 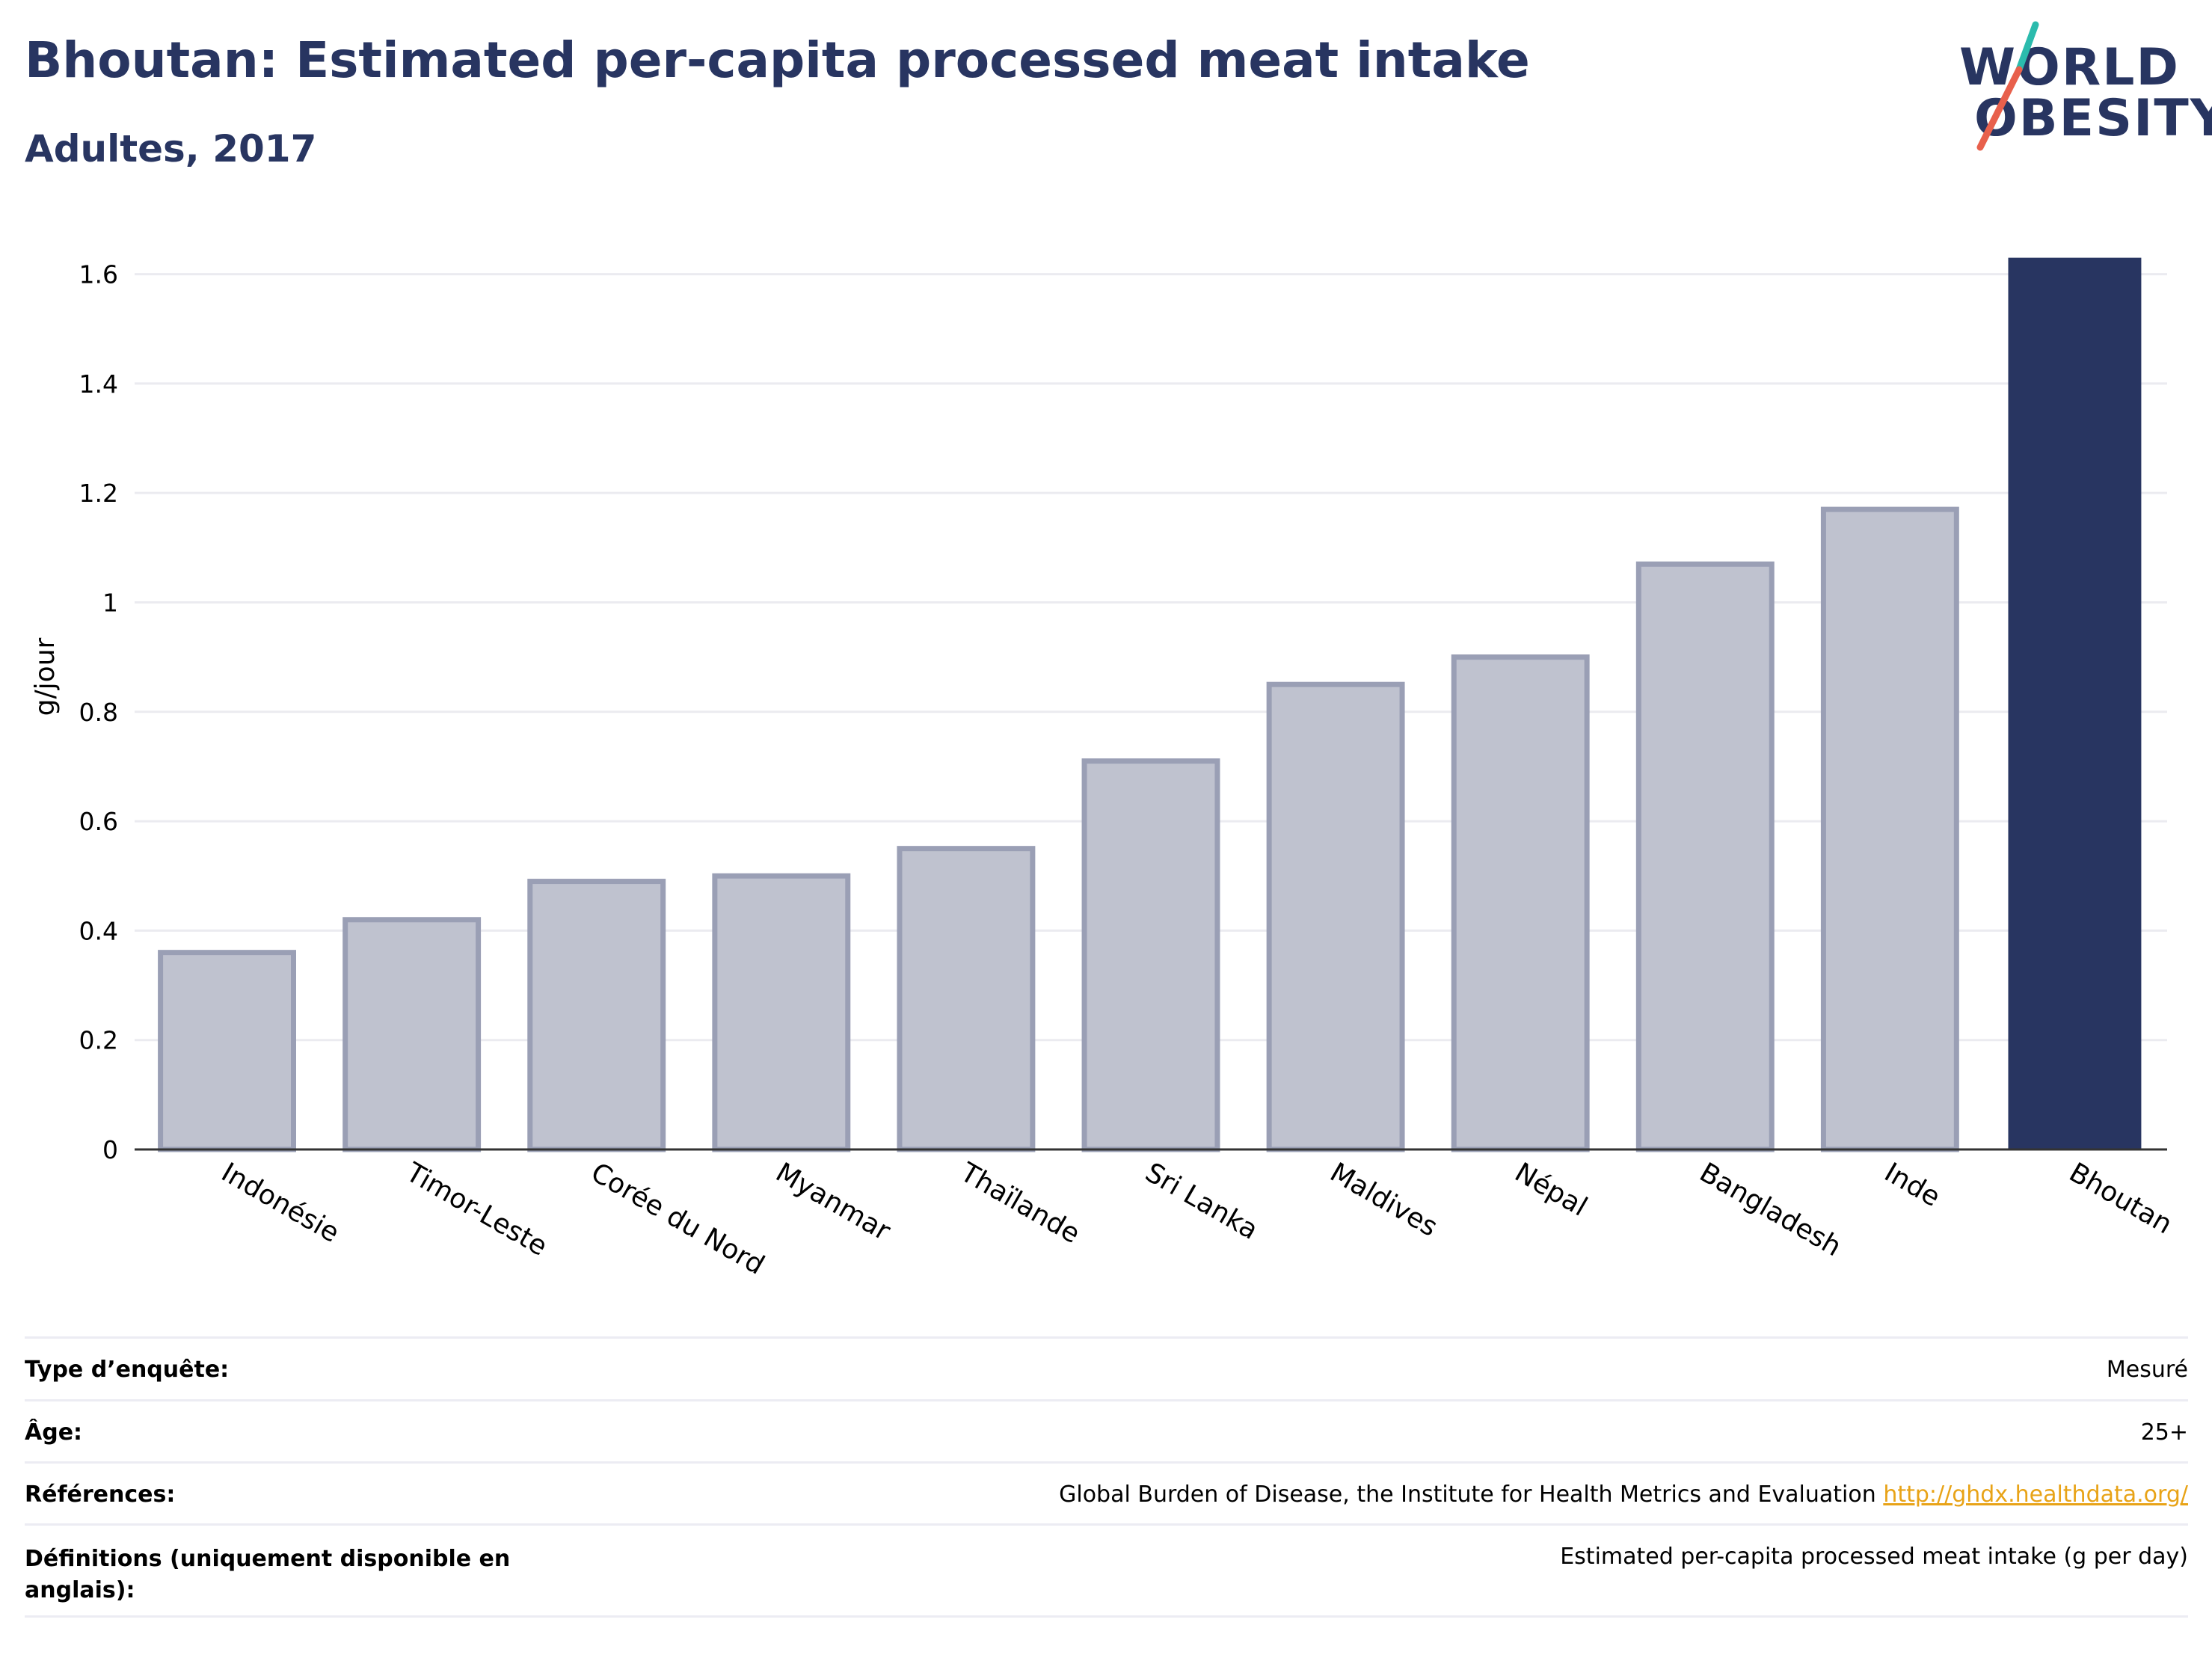 What do you see at coordinates (1384, 1200) in the screenshot?
I see `x-category-label: Maldives` at bounding box center [1384, 1200].